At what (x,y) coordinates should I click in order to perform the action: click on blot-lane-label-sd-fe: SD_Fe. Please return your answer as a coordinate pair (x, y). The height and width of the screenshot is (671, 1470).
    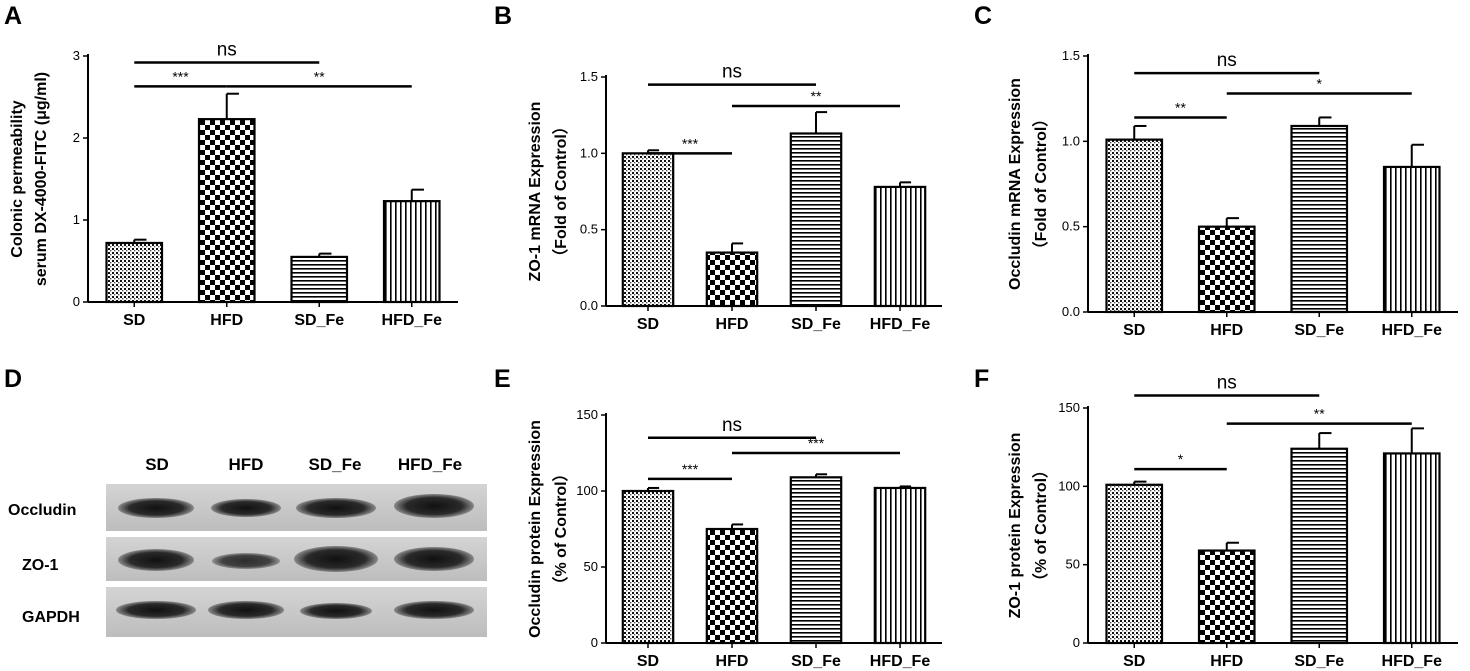
    Looking at the image, I should click on (335, 464).